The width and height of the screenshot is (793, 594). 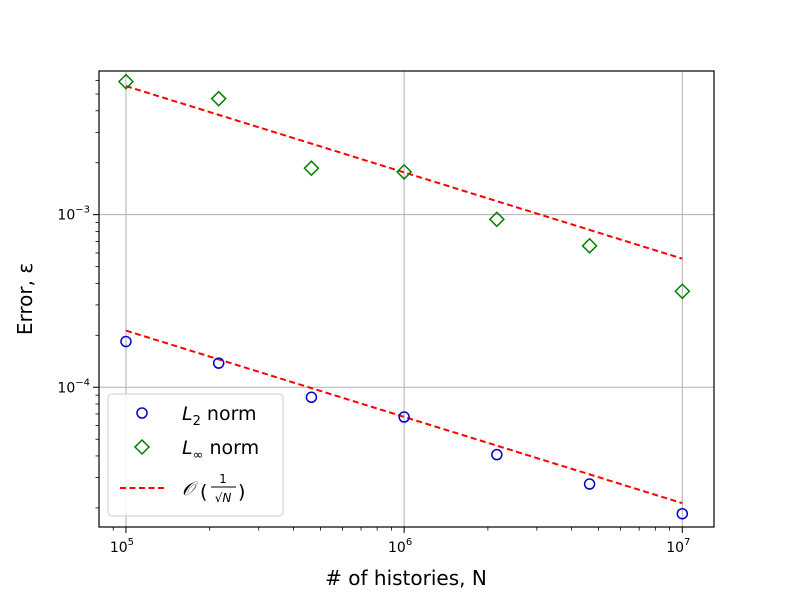 I want to click on x-tick-label: 10⁵, so click(x=122, y=546).